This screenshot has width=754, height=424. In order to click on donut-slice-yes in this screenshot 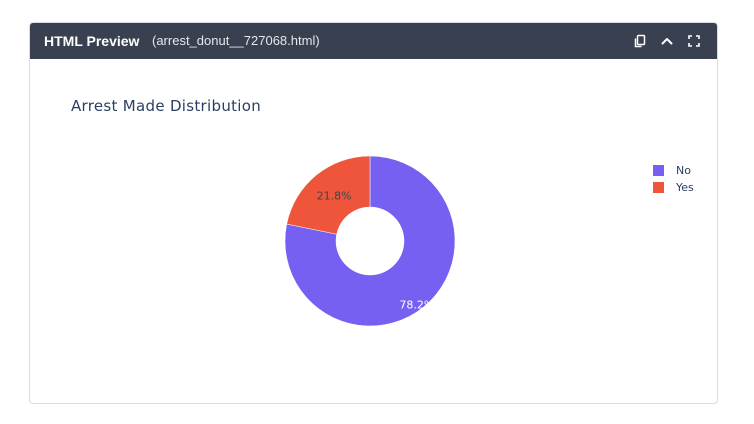, I will do `click(328, 195)`.